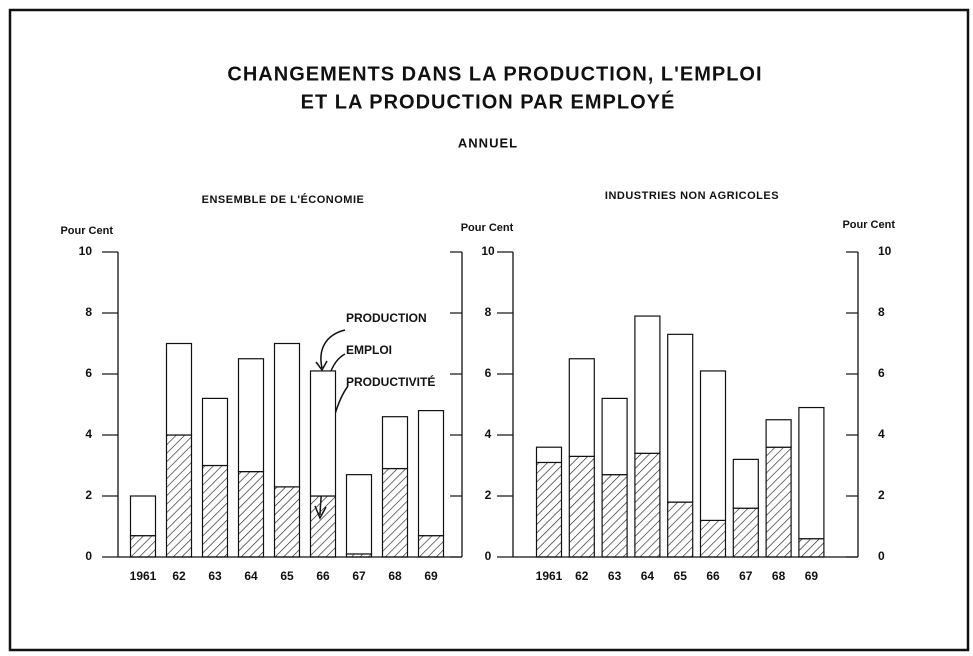  I want to click on title-line: ET LA PRODUCTION PAR EMPLOYÉ, so click(488, 101).